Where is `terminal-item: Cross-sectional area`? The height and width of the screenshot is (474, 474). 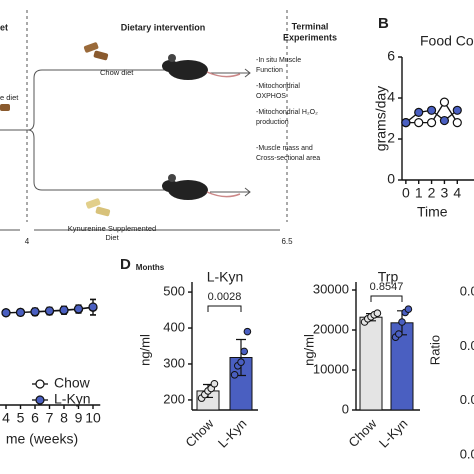 terminal-item: Cross-sectional area is located at coordinates (288, 158).